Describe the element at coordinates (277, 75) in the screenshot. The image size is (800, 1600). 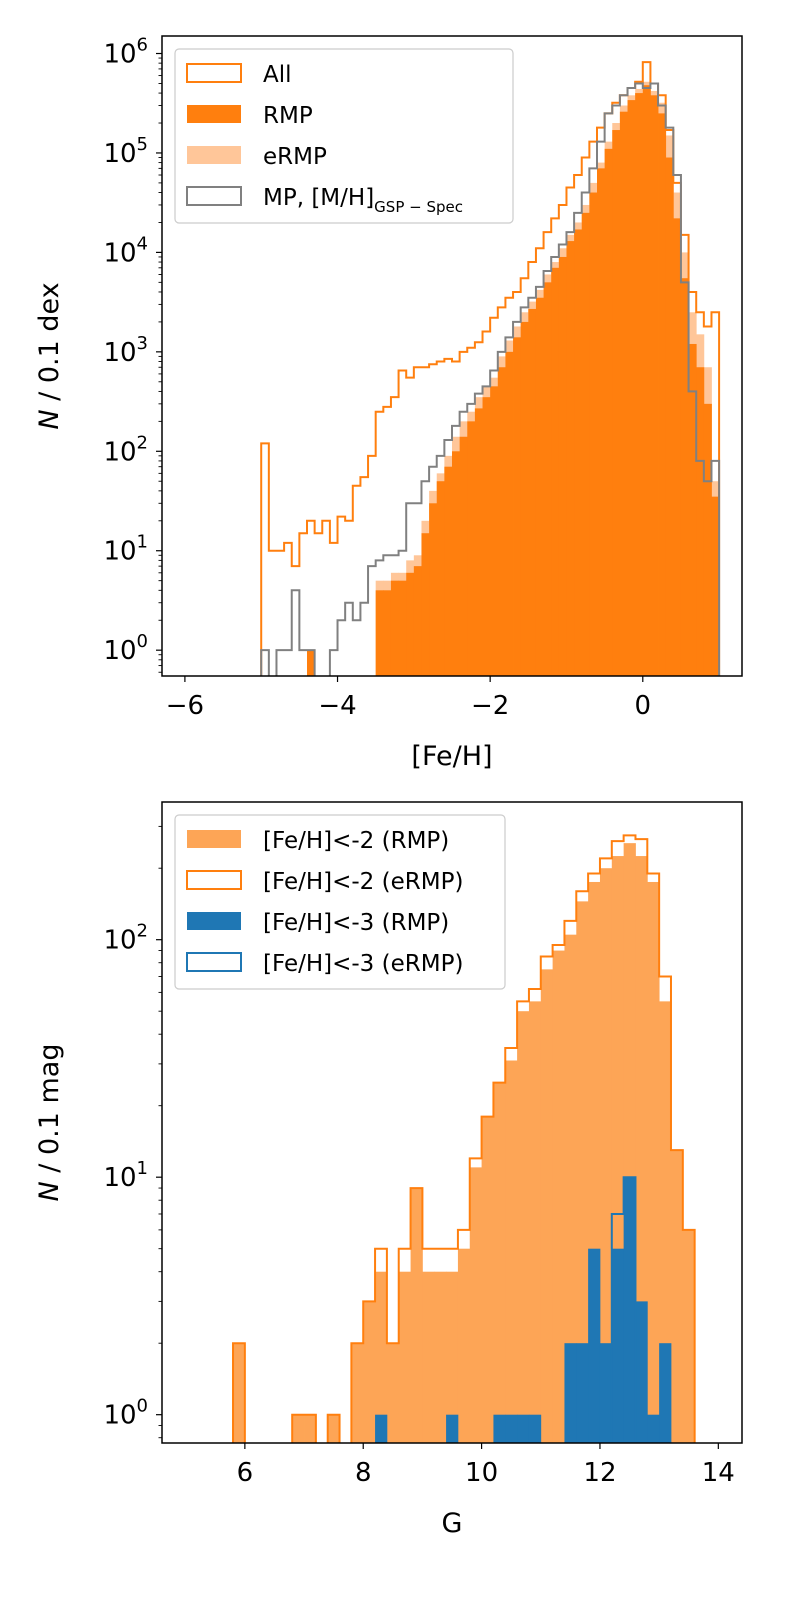
I see `feh-legend-label-all: All` at that location.